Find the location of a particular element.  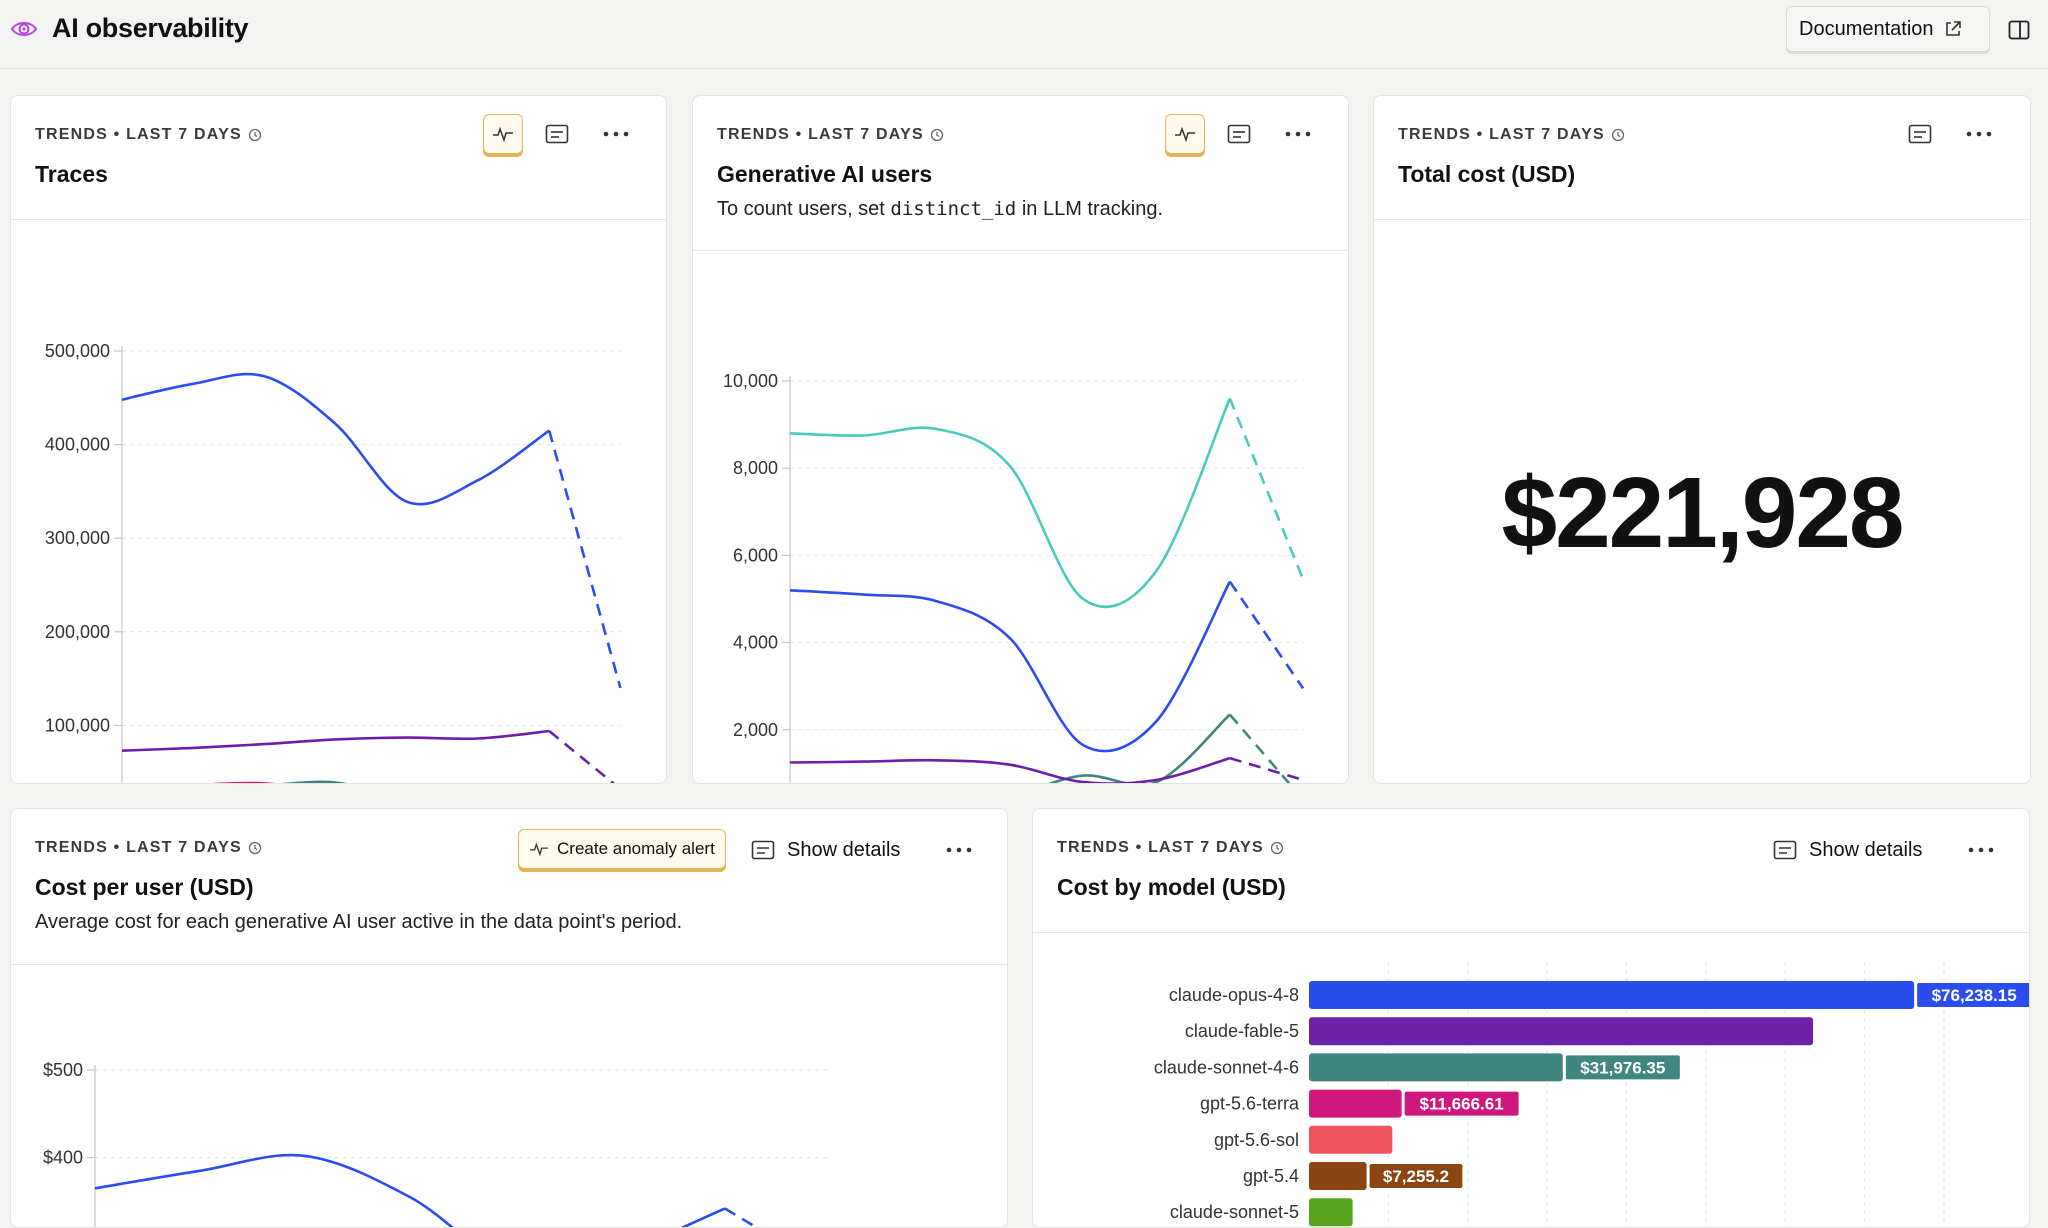

bar-value-label: $76,238.15 is located at coordinates (1974, 995).